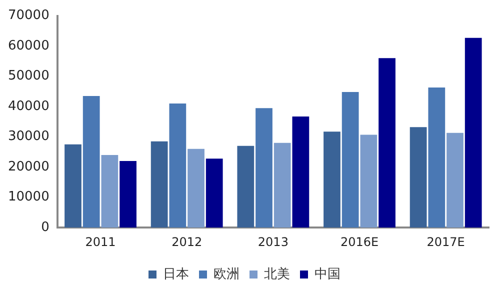 The image size is (501, 291). Describe the element at coordinates (227, 274) in the screenshot. I see `legend-label: 欧洲` at that location.